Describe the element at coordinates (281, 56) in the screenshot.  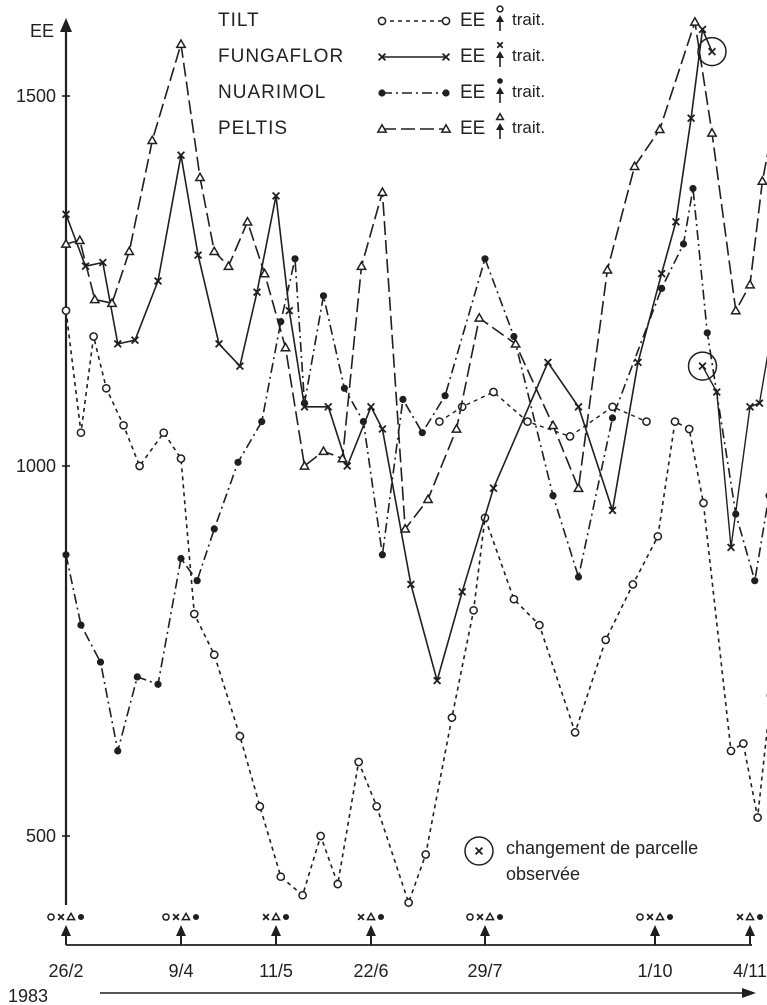
I see `legend-series-name: FUNGAFLOR` at that location.